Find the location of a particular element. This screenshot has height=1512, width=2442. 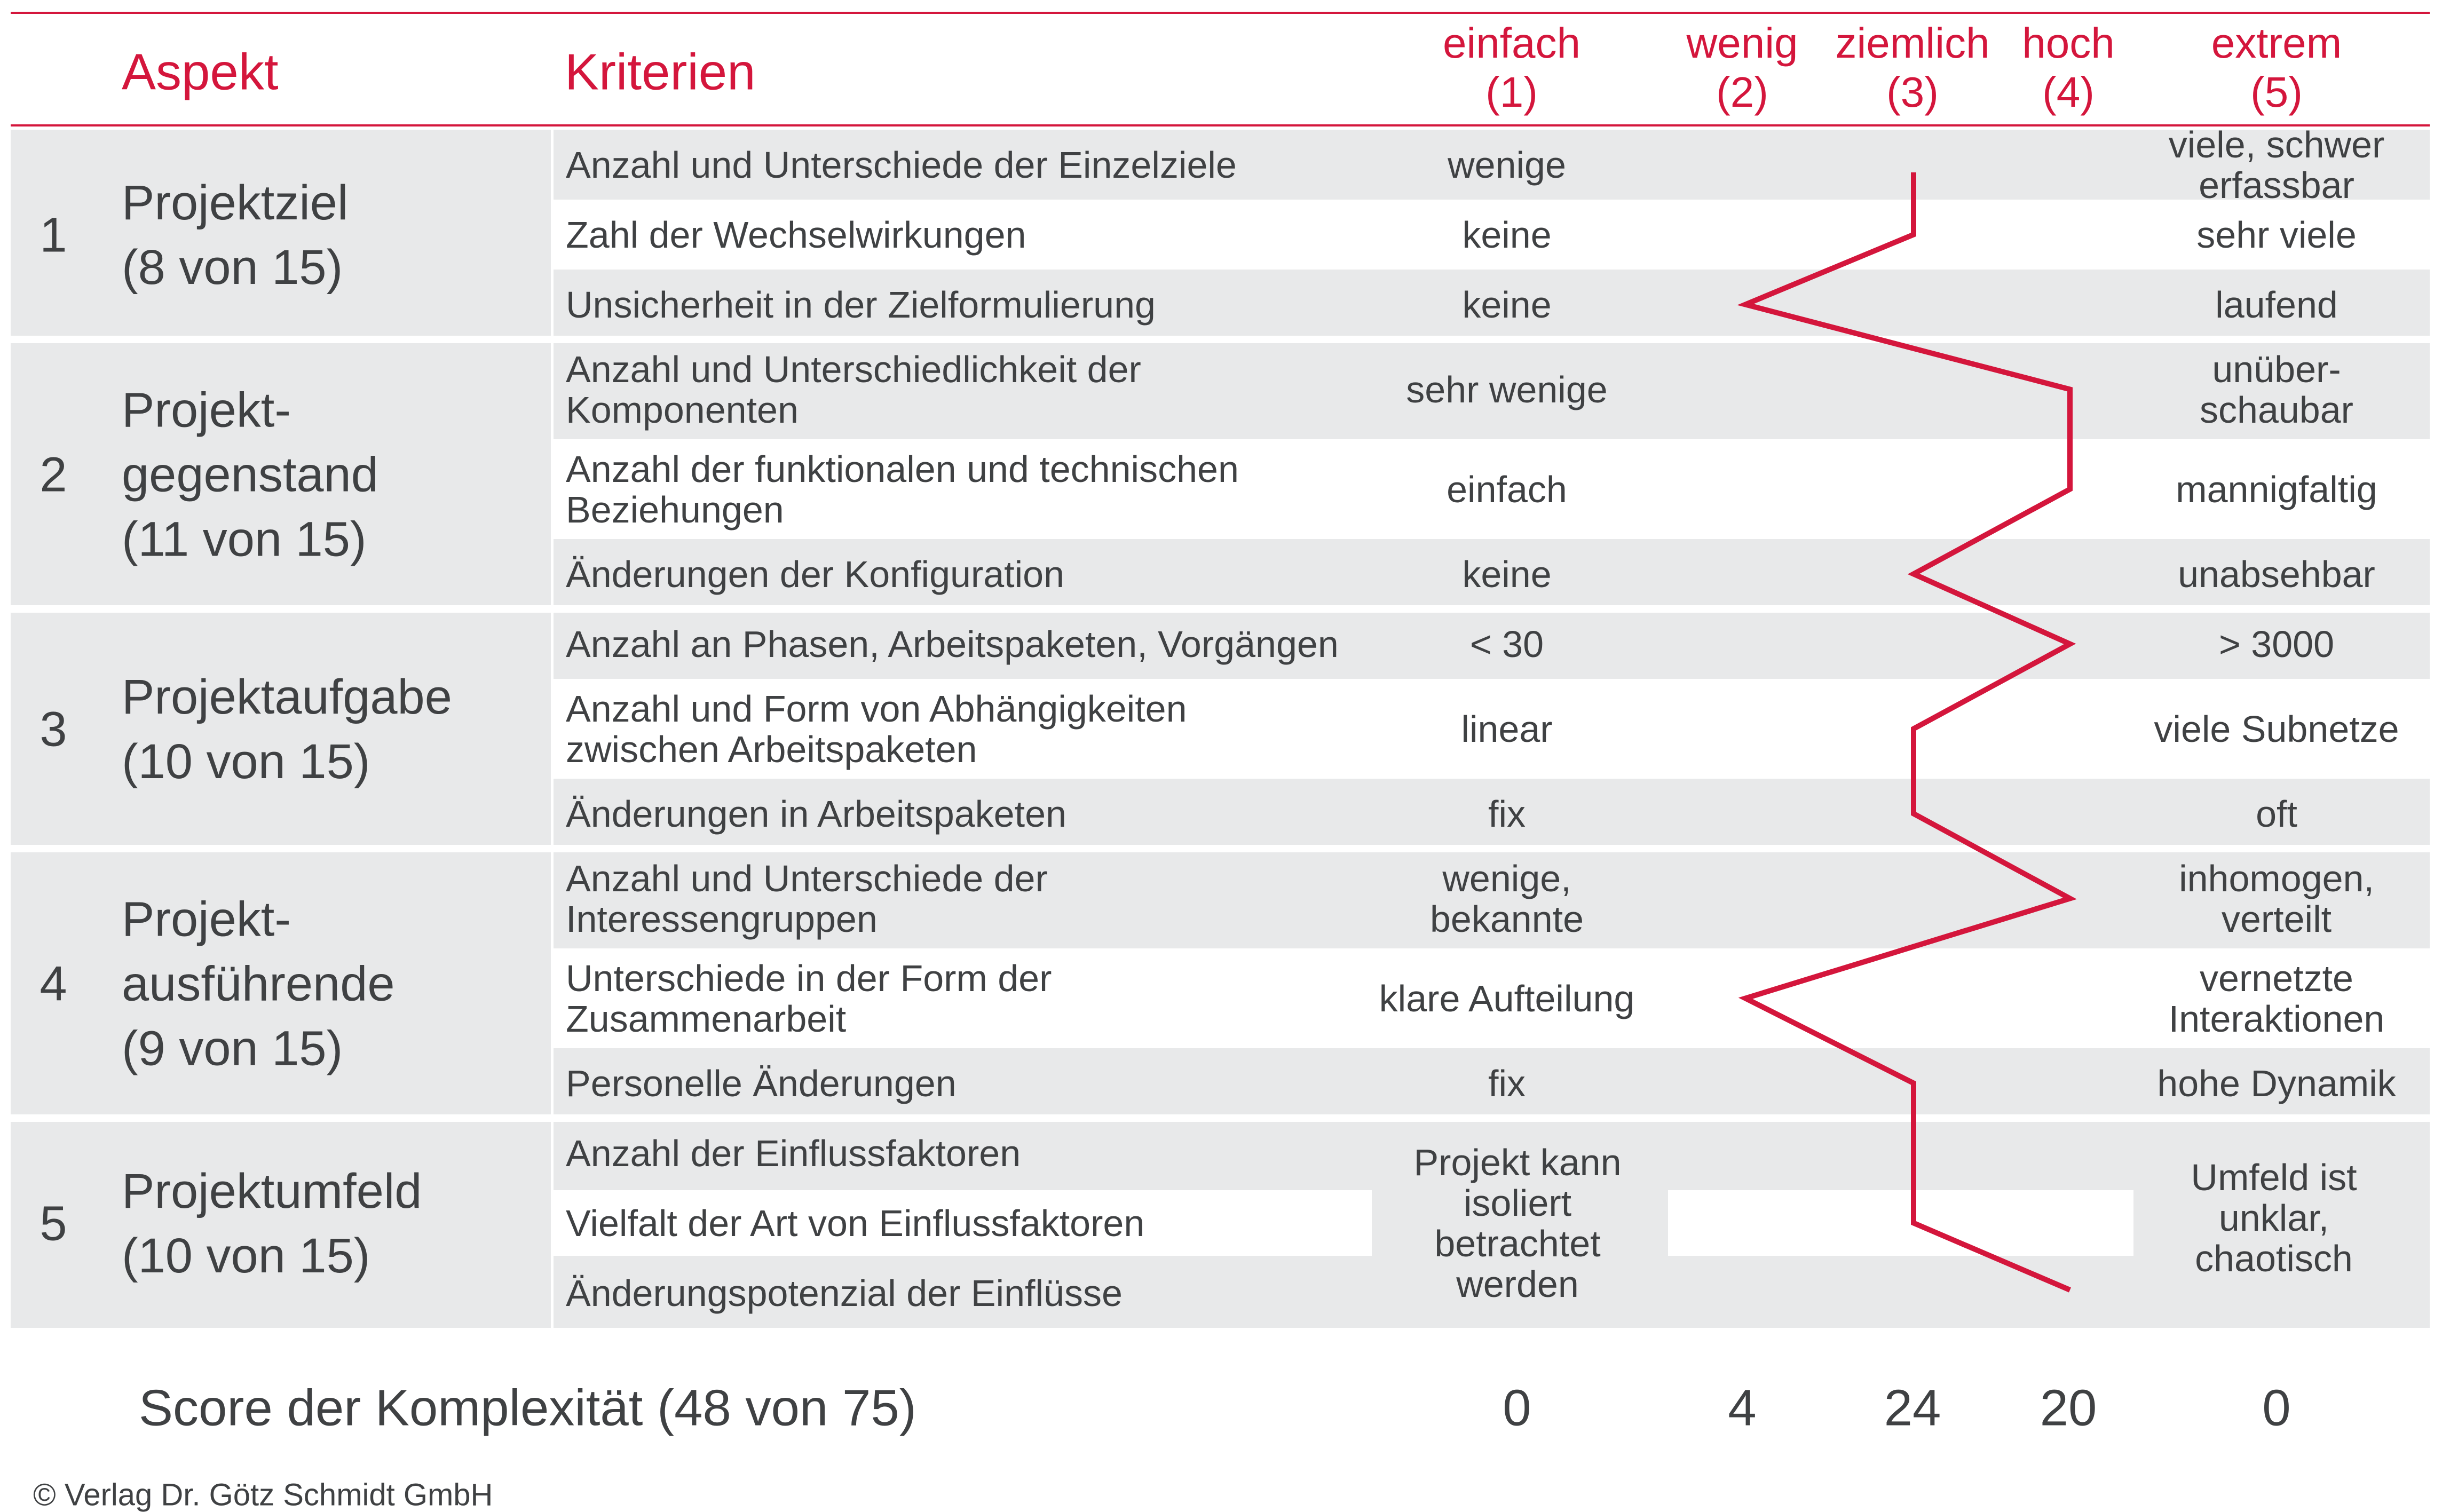

group-name-2: Projekt-gegenstand (11 von 15) is located at coordinates (250, 475).